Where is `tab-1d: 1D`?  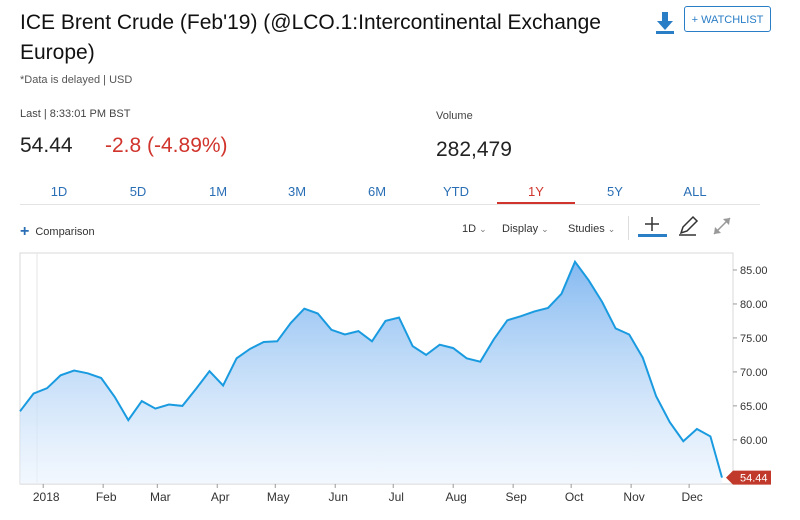
tab-1d: 1D is located at coordinates (59, 191).